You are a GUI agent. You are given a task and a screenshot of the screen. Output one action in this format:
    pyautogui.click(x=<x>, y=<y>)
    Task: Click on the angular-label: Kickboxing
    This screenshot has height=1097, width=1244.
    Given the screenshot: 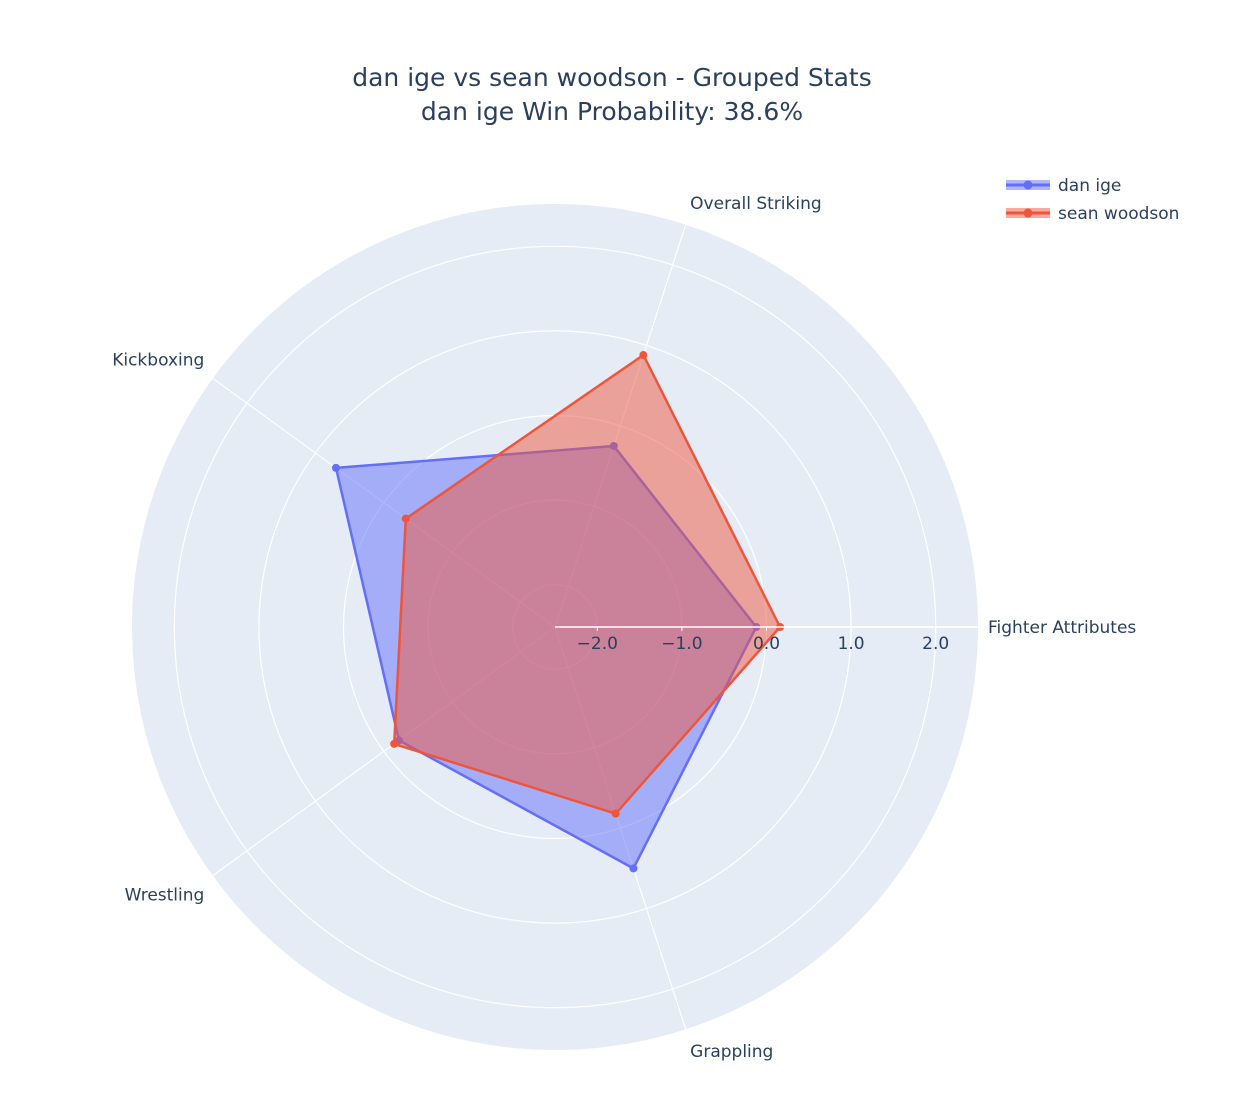 What is the action you would take?
    pyautogui.click(x=158, y=361)
    